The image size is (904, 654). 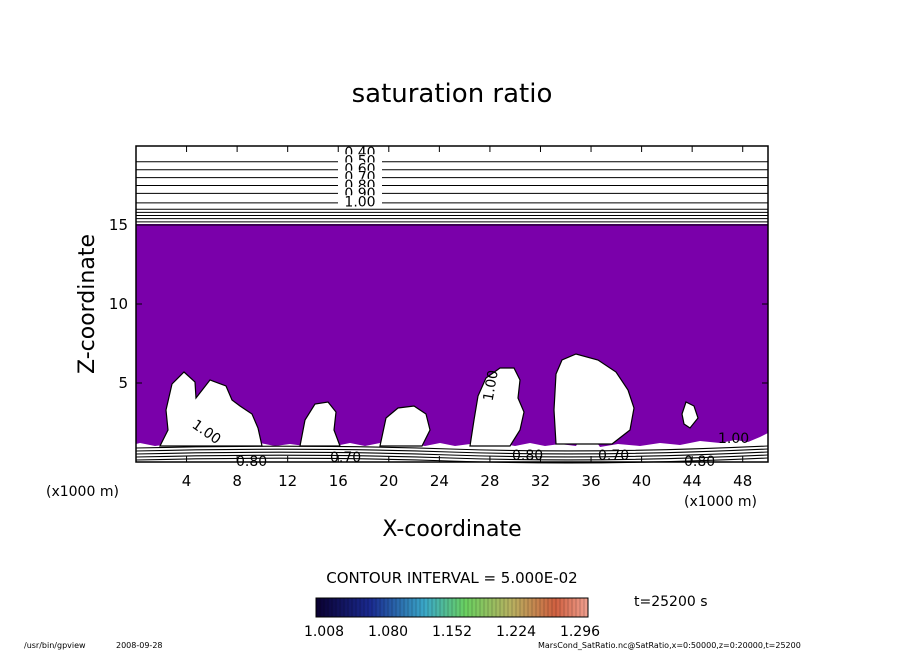 I want to click on x-tick-label: 36, so click(x=590, y=481).